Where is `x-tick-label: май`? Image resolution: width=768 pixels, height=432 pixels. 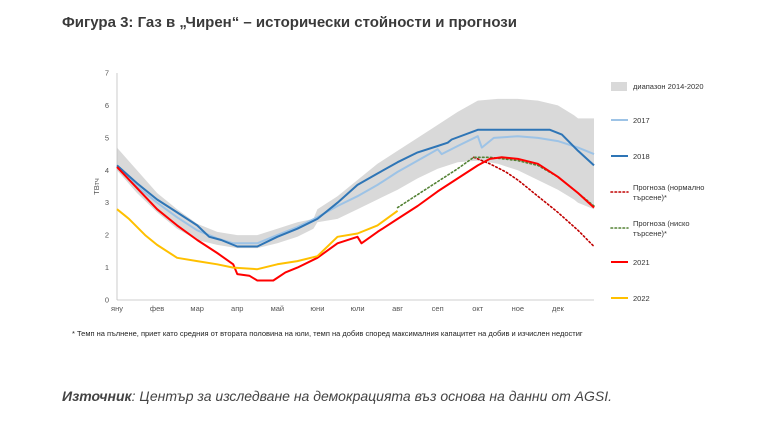
x-tick-label: май is located at coordinates (278, 308).